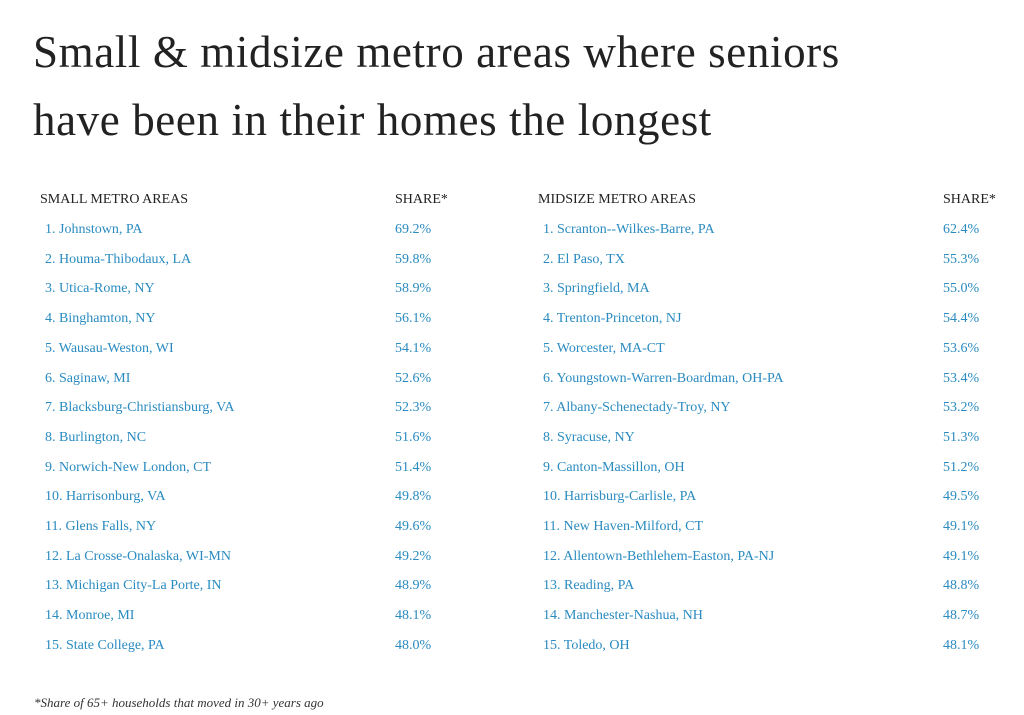 The height and width of the screenshot is (715, 1024). I want to click on metro-name: 4. Trenton-Princeton, NJ, so click(612, 319).